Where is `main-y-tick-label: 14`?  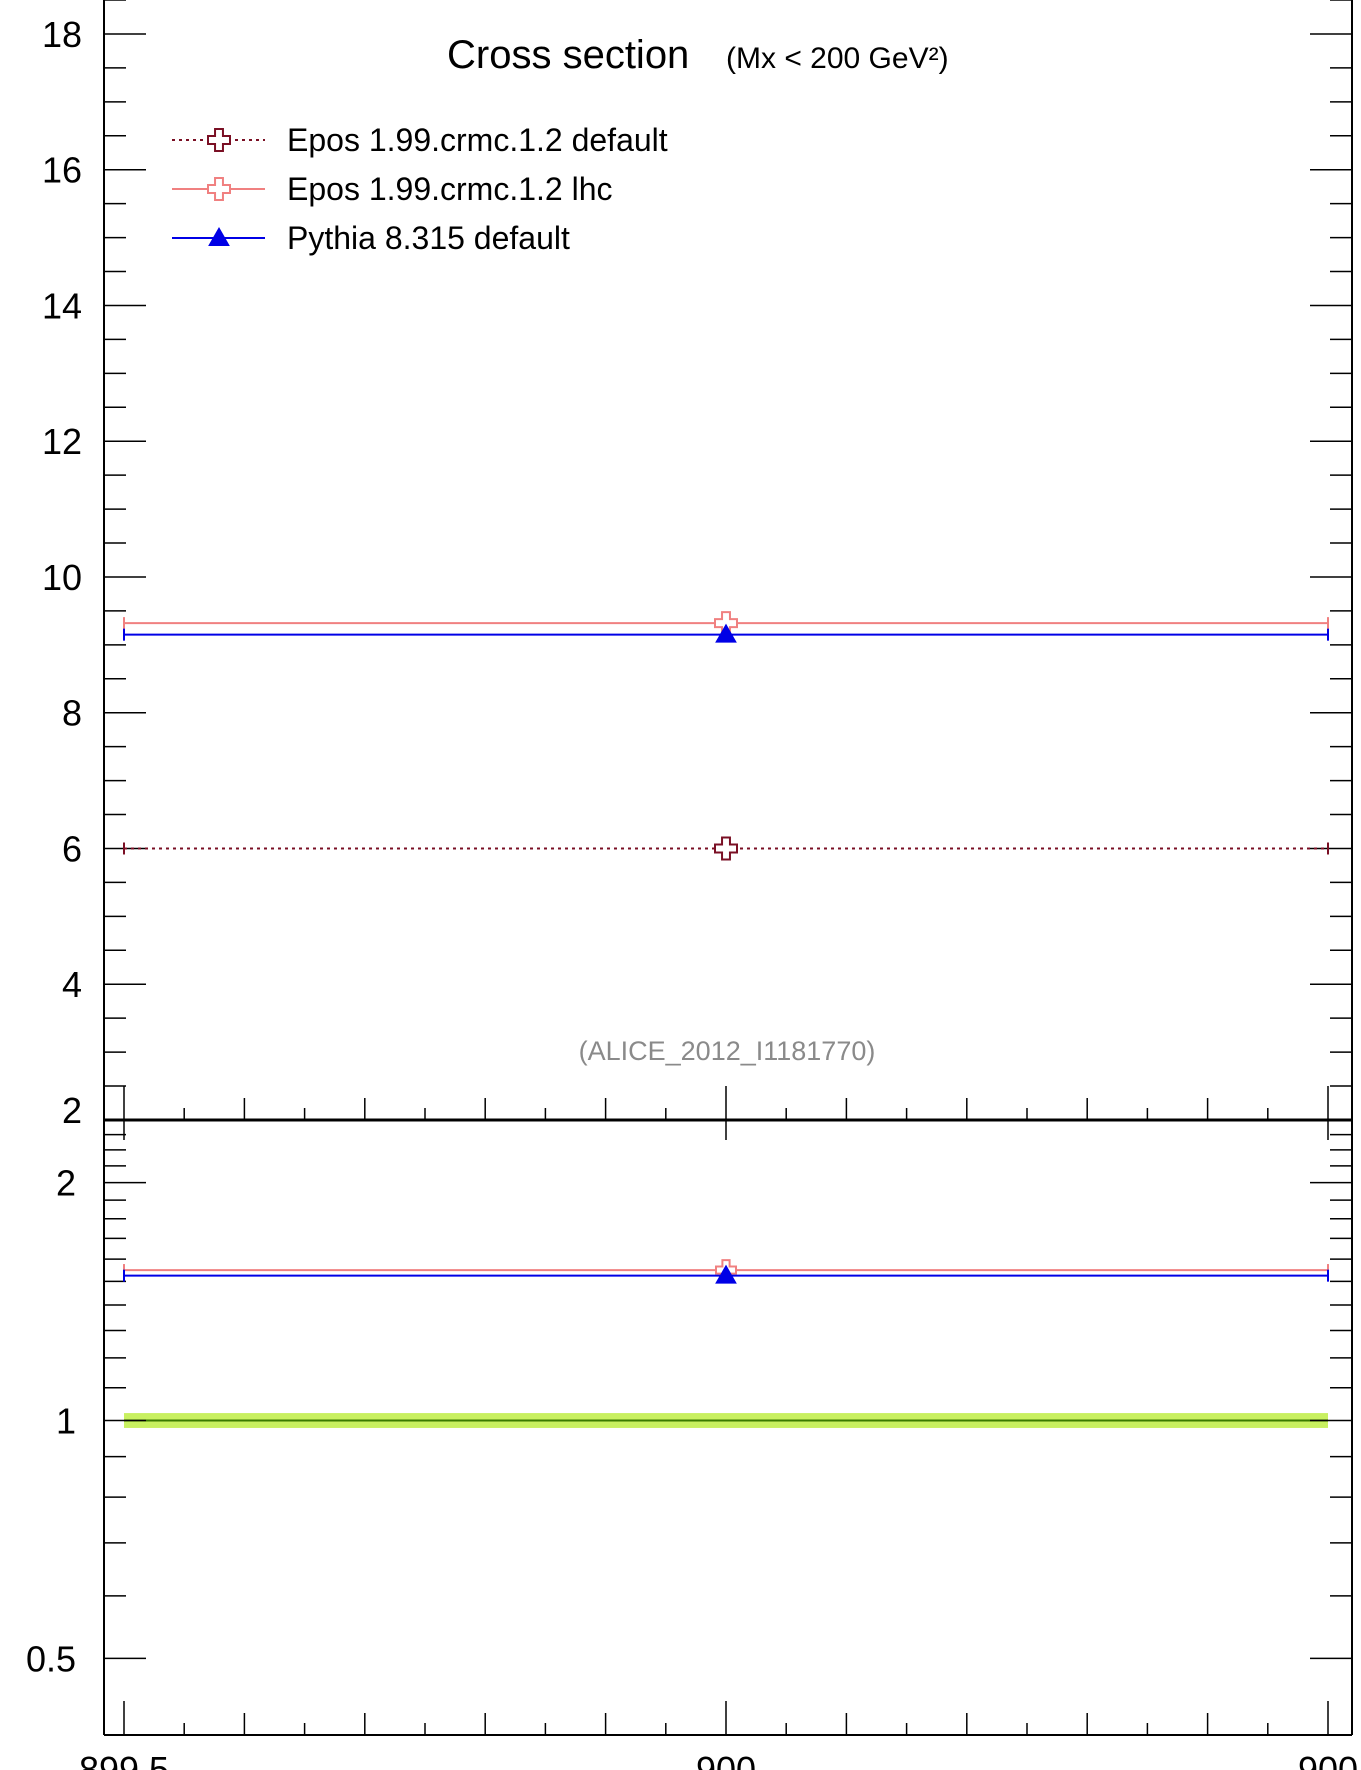
main-y-tick-label: 14 is located at coordinates (62, 305).